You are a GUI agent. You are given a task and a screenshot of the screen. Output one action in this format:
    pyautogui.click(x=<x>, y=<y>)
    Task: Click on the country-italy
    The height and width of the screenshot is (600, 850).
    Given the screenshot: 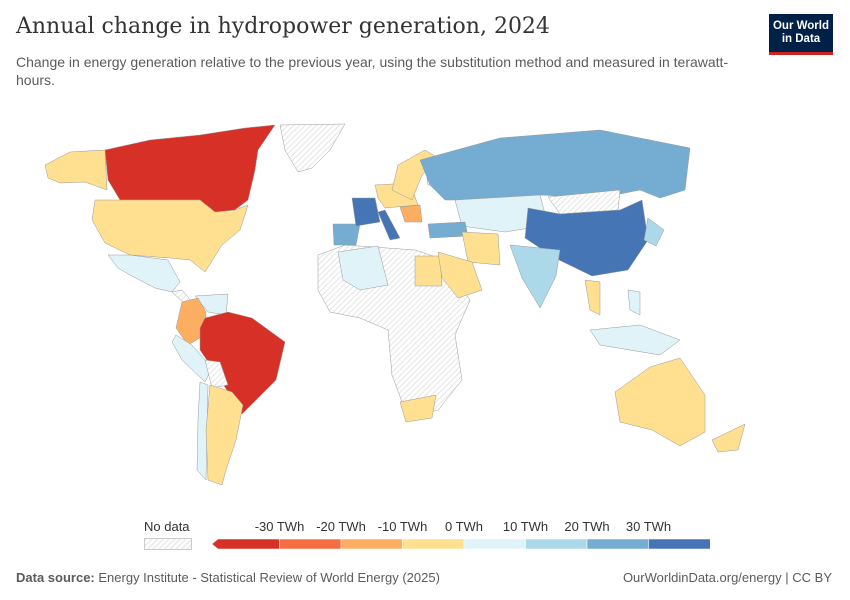 What is the action you would take?
    pyautogui.click(x=389, y=225)
    